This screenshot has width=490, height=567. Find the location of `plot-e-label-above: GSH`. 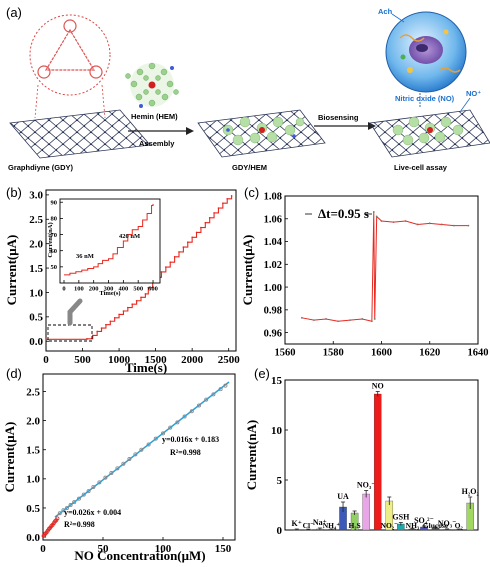

plot-e-label-above: GSH is located at coordinates (401, 517).